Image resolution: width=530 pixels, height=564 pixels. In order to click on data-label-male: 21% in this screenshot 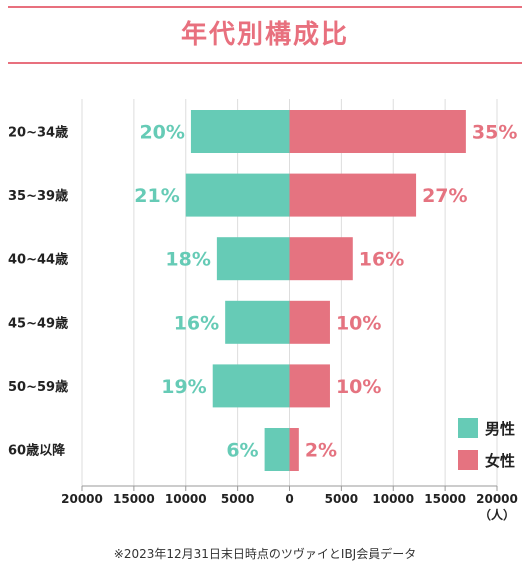, I will do `click(156, 196)`.